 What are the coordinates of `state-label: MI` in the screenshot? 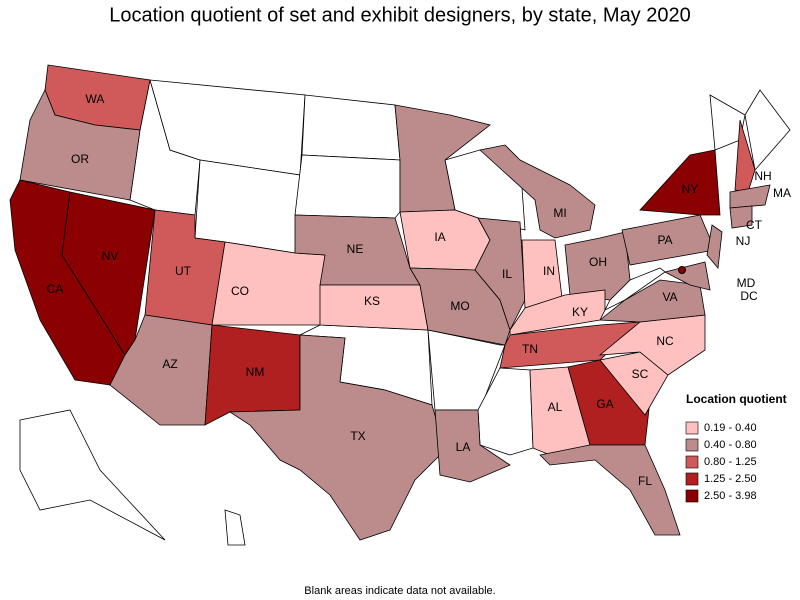 It's located at (559, 213).